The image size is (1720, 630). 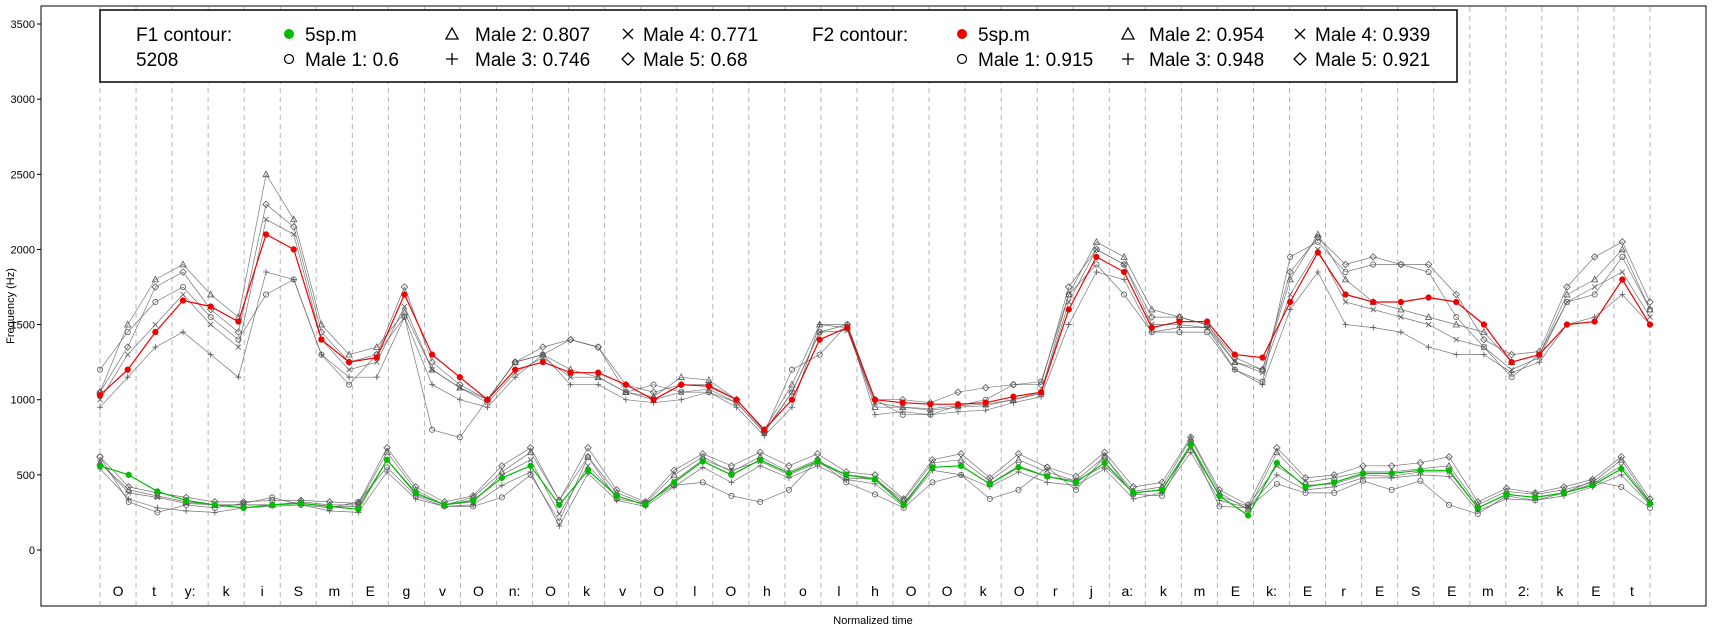 I want to click on legend-f2-male3-plus-icon, so click(x=1128, y=59).